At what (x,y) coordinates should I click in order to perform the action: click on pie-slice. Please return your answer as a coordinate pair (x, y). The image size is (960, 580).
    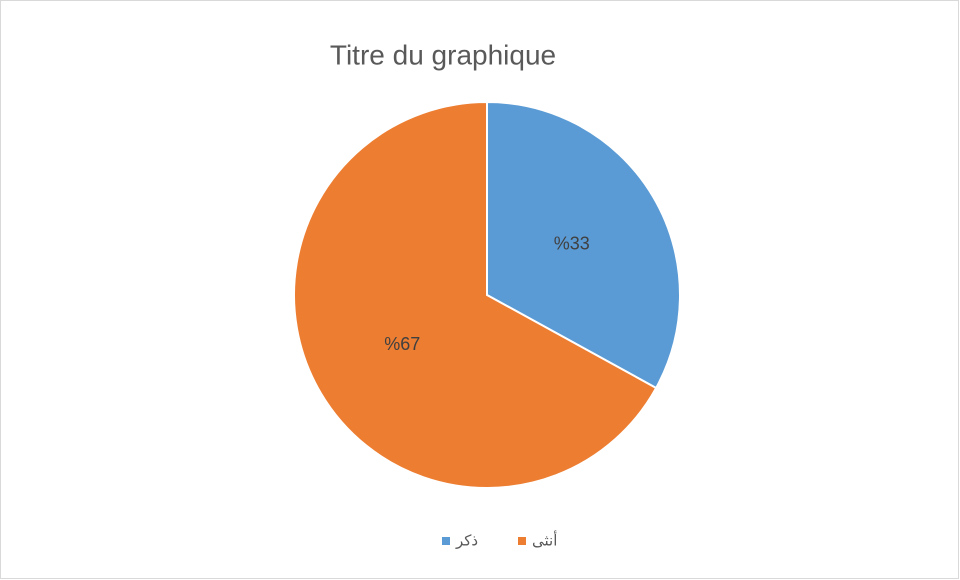
    Looking at the image, I should click on (583, 245).